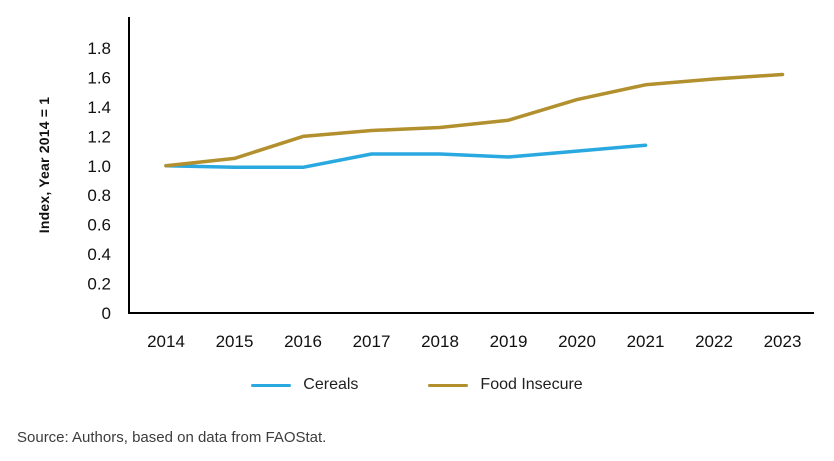 This screenshot has width=834, height=461. Describe the element at coordinates (44, 165) in the screenshot. I see `y-axis-title: Index, Year 2014 = 1` at that location.